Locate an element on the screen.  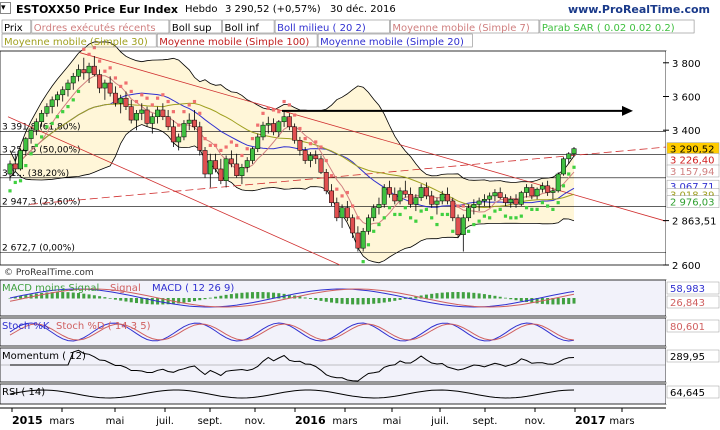
trend-line-dashed is located at coordinates (348, 175).